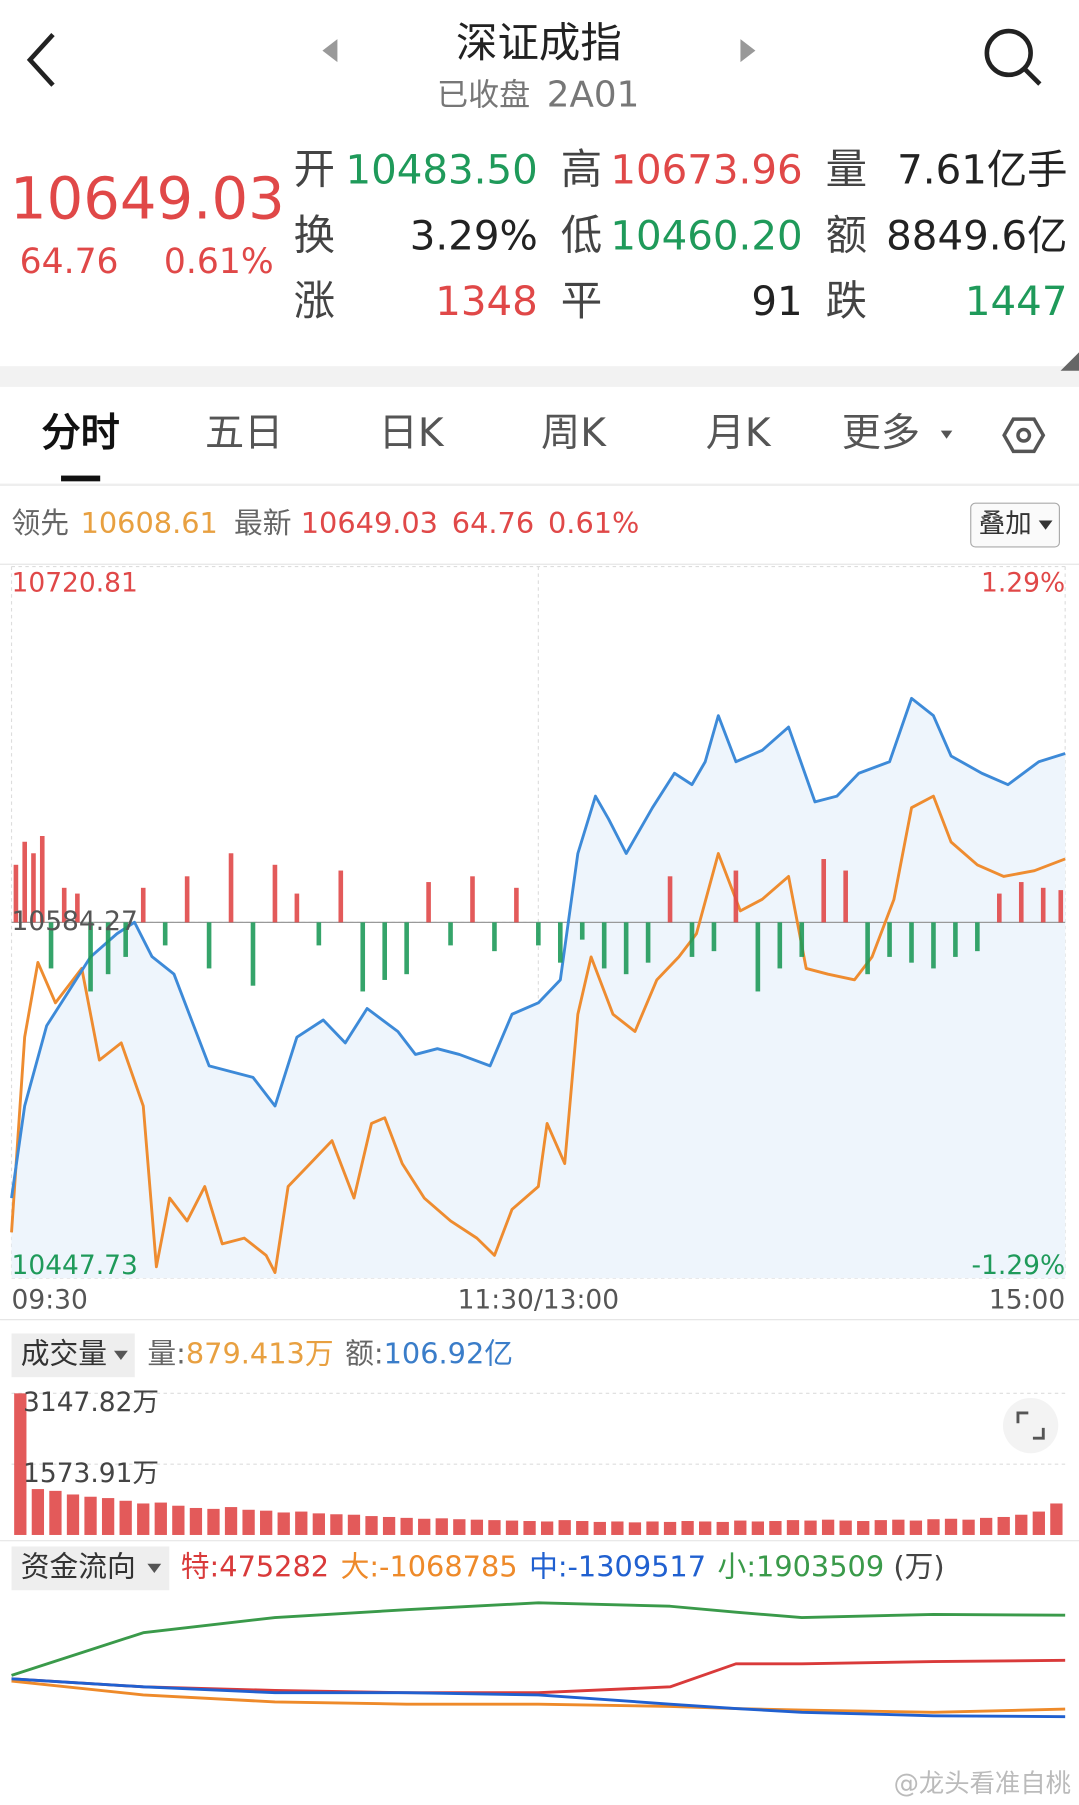 Image resolution: width=1079 pixels, height=1805 pixels. Describe the element at coordinates (40, 59) in the screenshot. I see `back-button` at that location.